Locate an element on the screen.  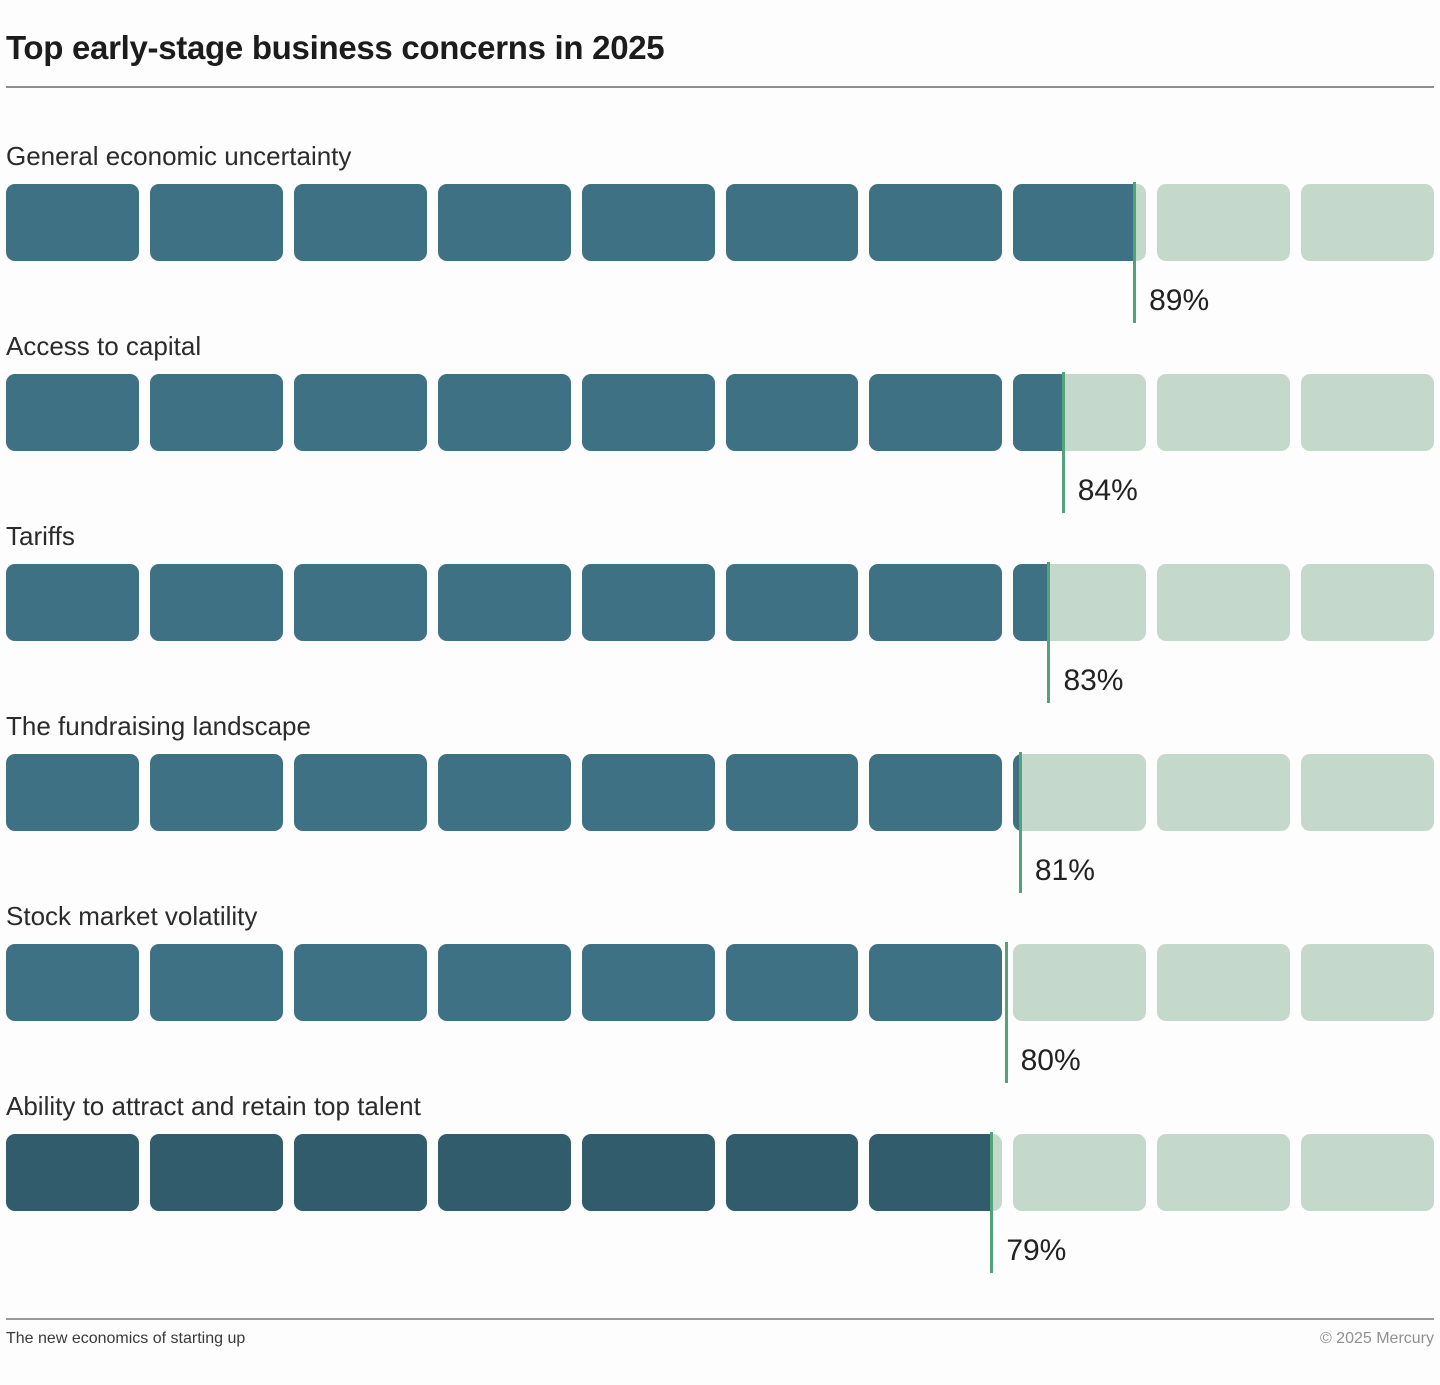
footer-copyright: © 2025 Mercury is located at coordinates (1376, 1338).